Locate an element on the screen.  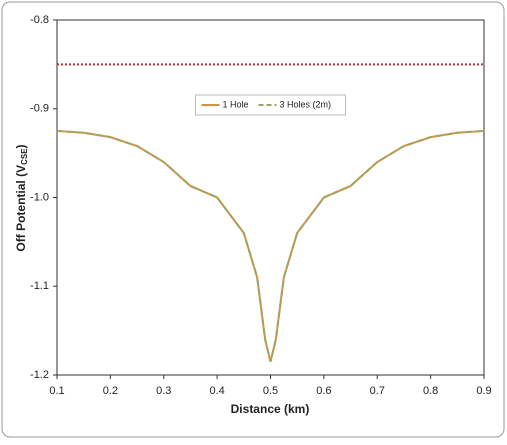
y-tick-label: -1.1 is located at coordinates (39, 286).